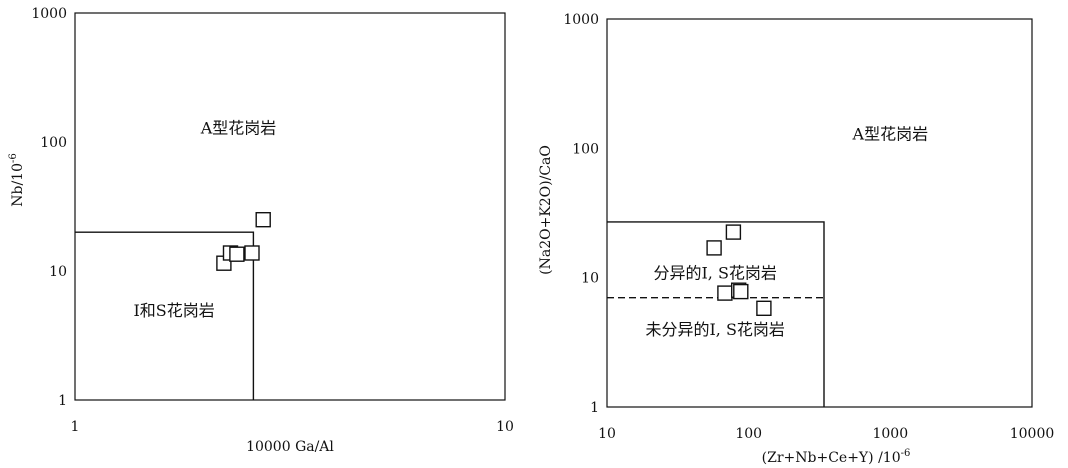 The height and width of the screenshot is (468, 1068). What do you see at coordinates (204, 218) in the screenshot?
I see `region-labels: A型花岗岩 I和S花岗岩` at bounding box center [204, 218].